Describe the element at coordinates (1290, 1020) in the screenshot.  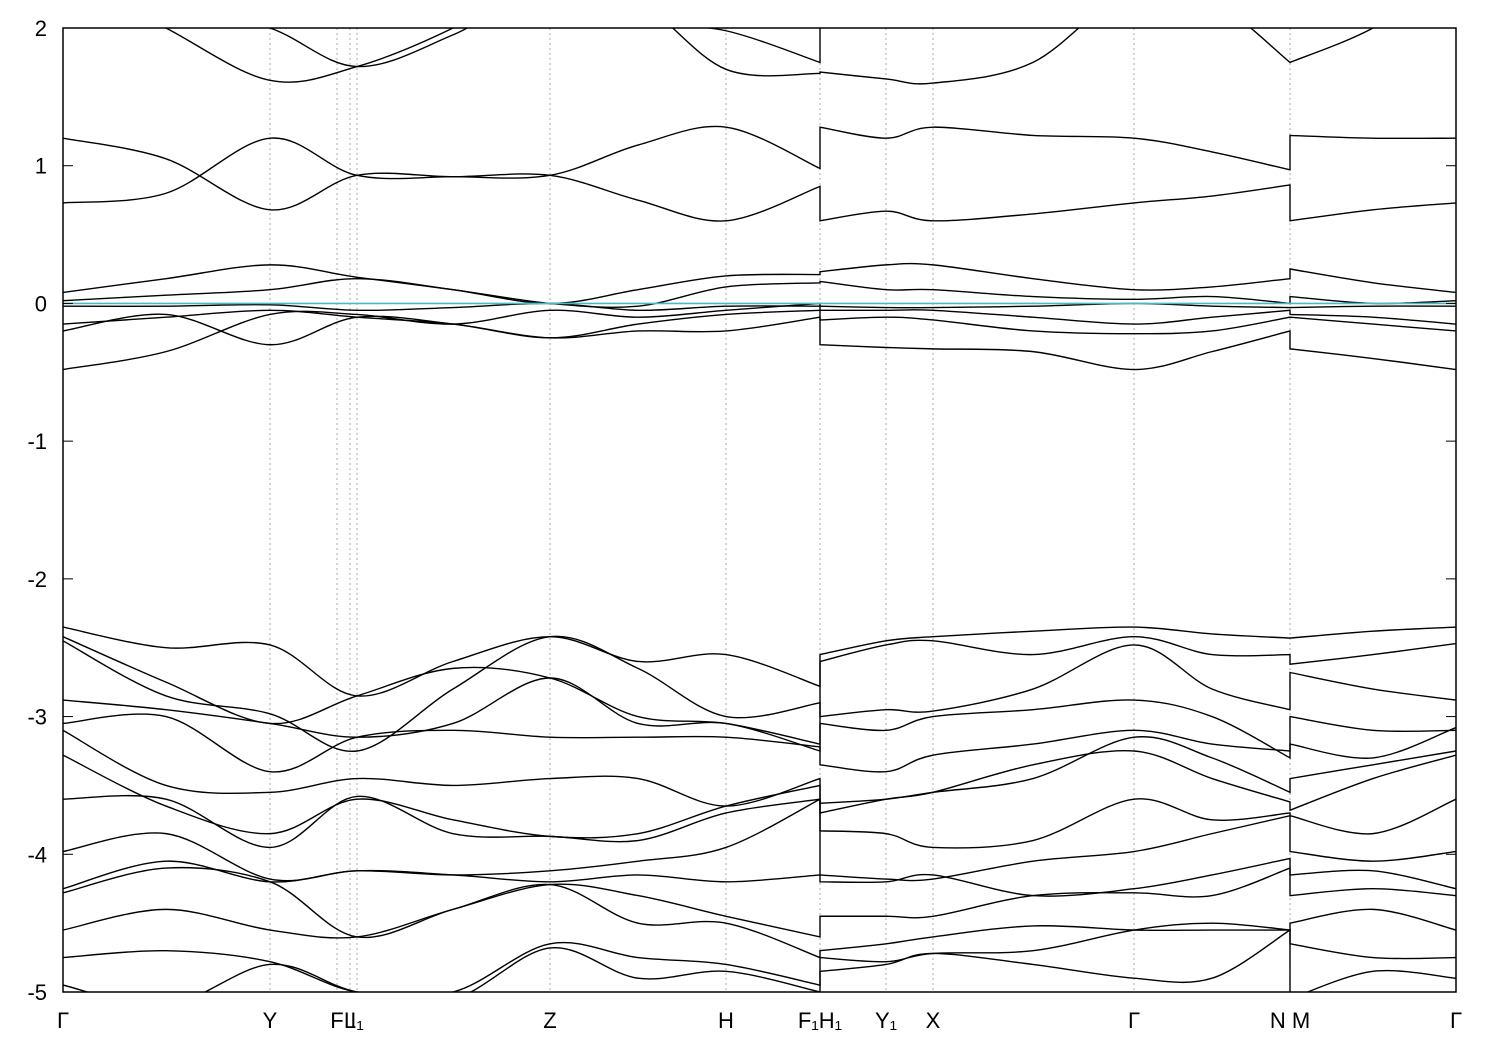
I see `x-tick-label: N M` at that location.